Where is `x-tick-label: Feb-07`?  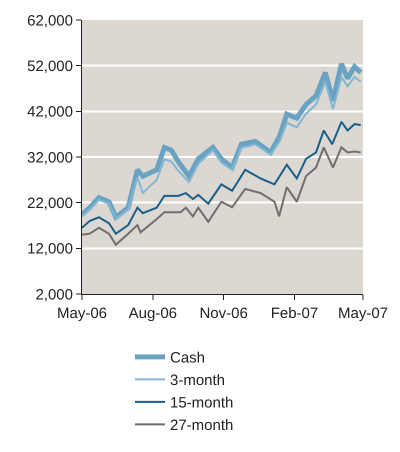
x-tick-label: Feb-07 is located at coordinates (294, 313).